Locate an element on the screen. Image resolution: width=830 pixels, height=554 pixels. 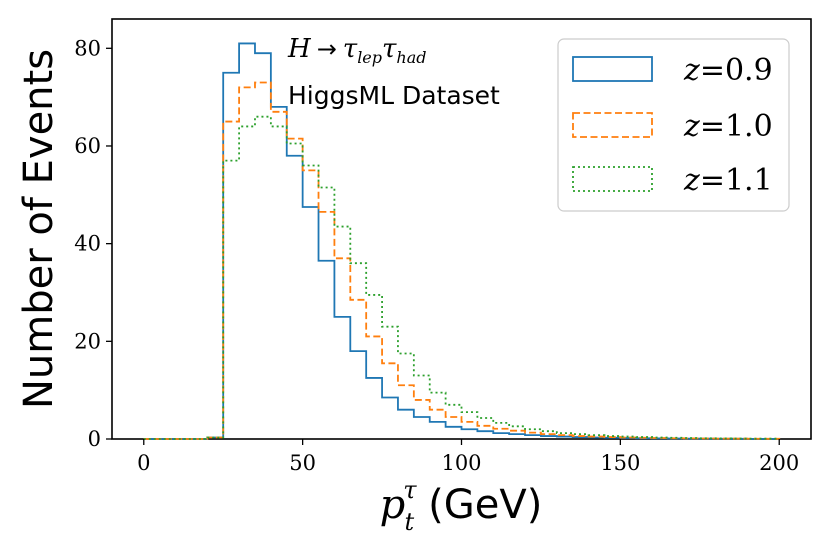
x-axis-label-subscript: t is located at coordinates (410, 522).